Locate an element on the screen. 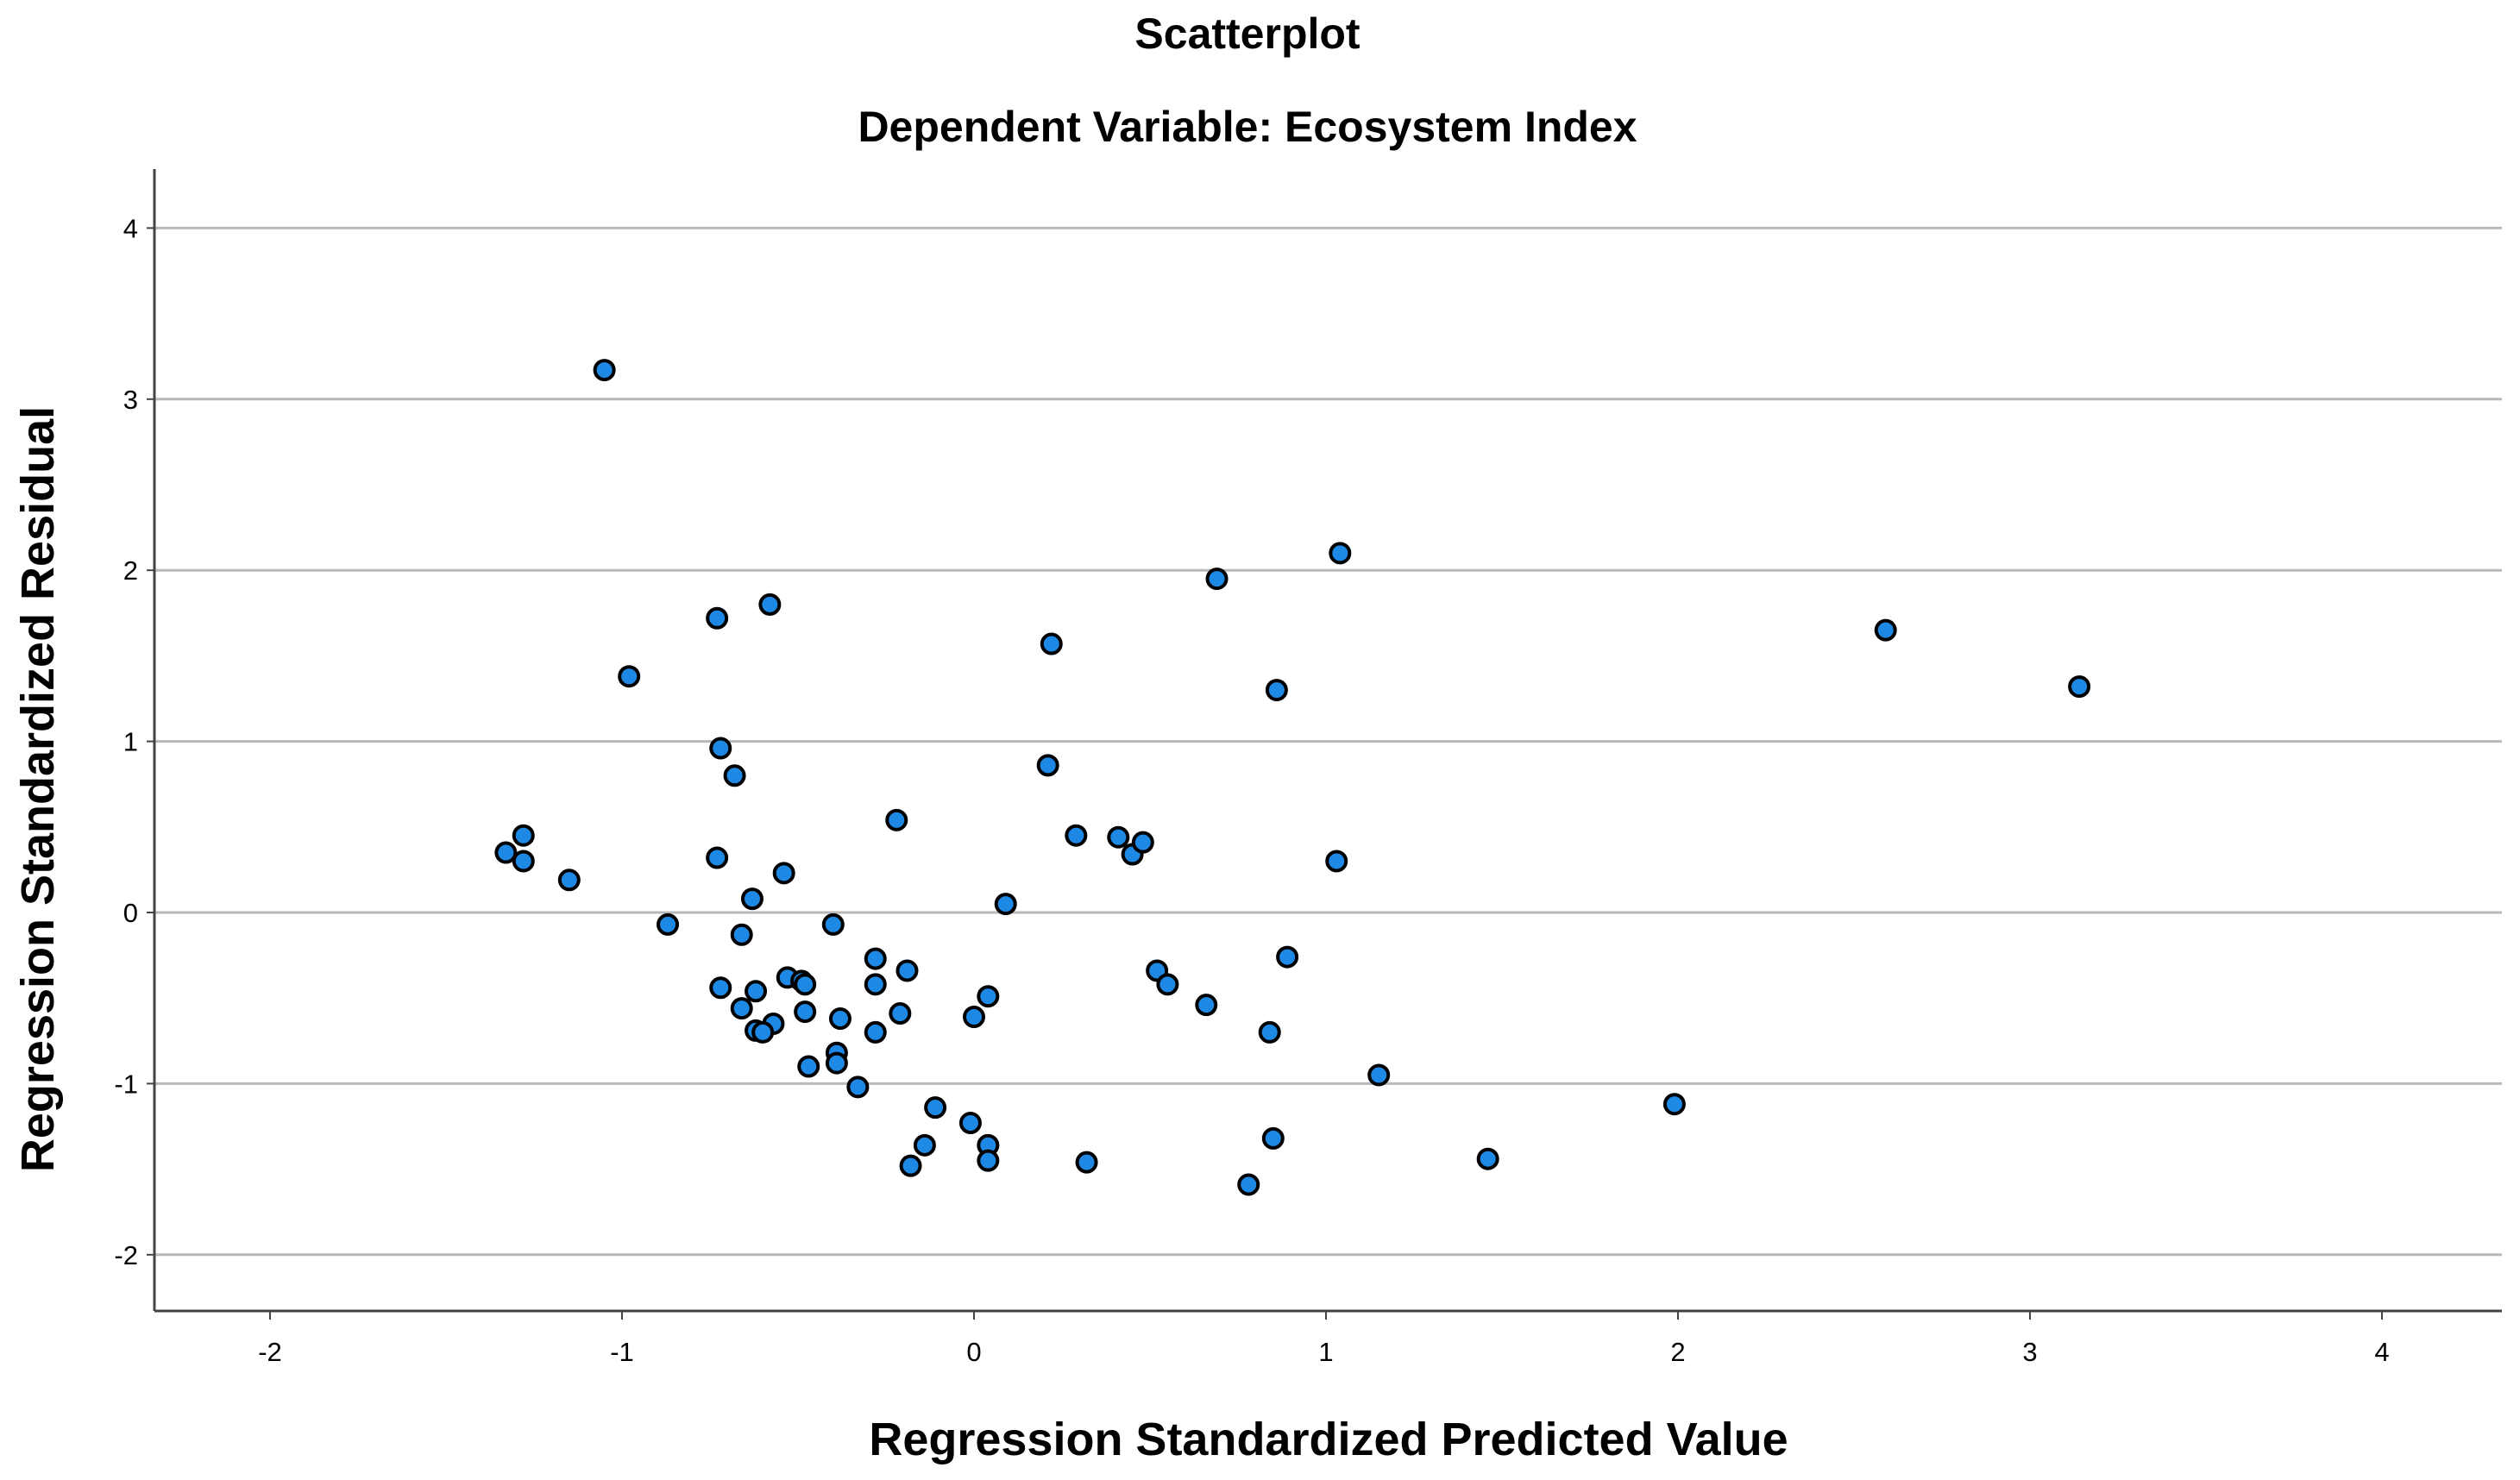  x-tick-label: -1 is located at coordinates (622, 1352).